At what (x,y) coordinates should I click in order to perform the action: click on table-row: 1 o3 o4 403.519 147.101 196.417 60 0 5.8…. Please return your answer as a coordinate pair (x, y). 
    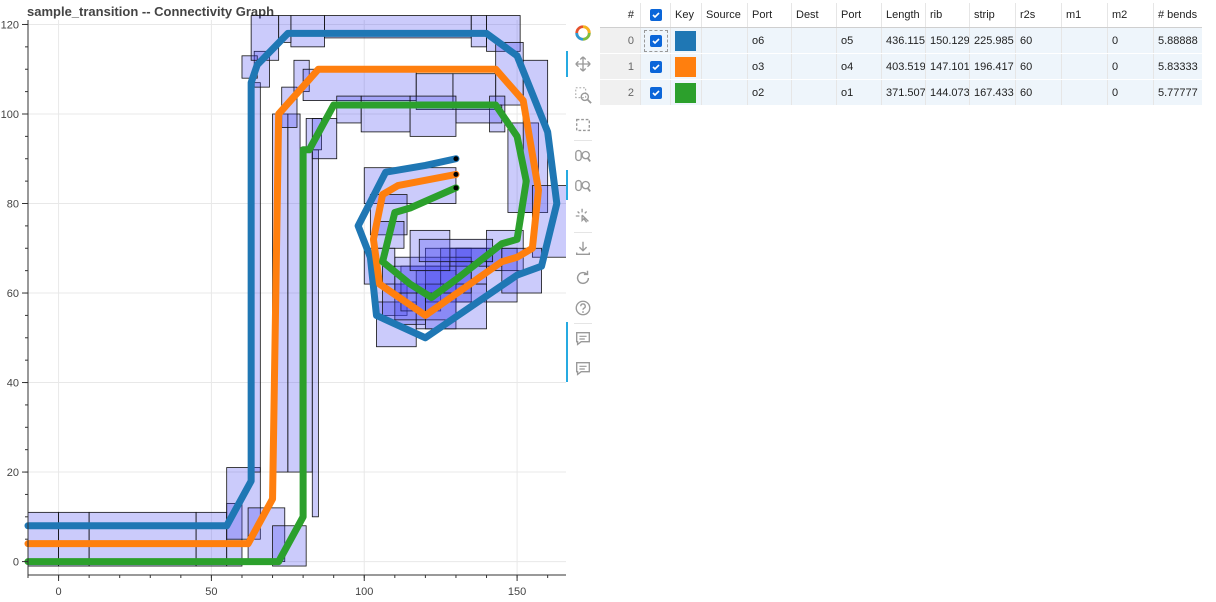
    Looking at the image, I should click on (901, 67).